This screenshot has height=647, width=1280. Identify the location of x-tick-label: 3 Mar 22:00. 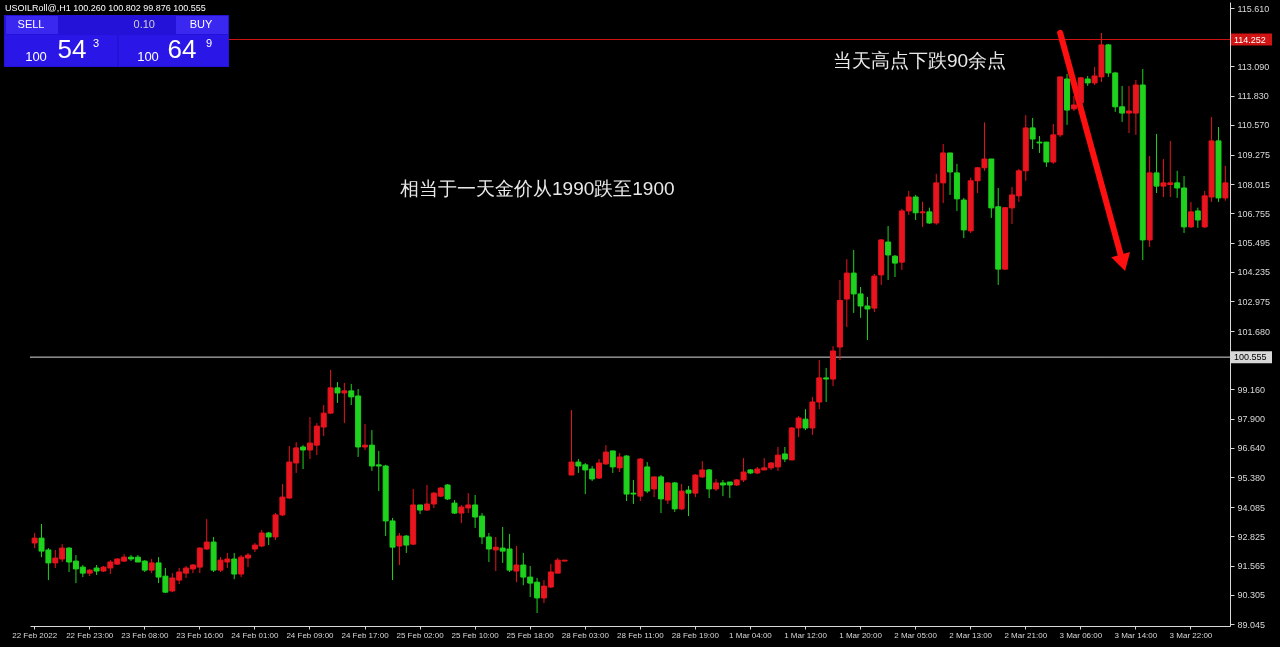
(1191, 635).